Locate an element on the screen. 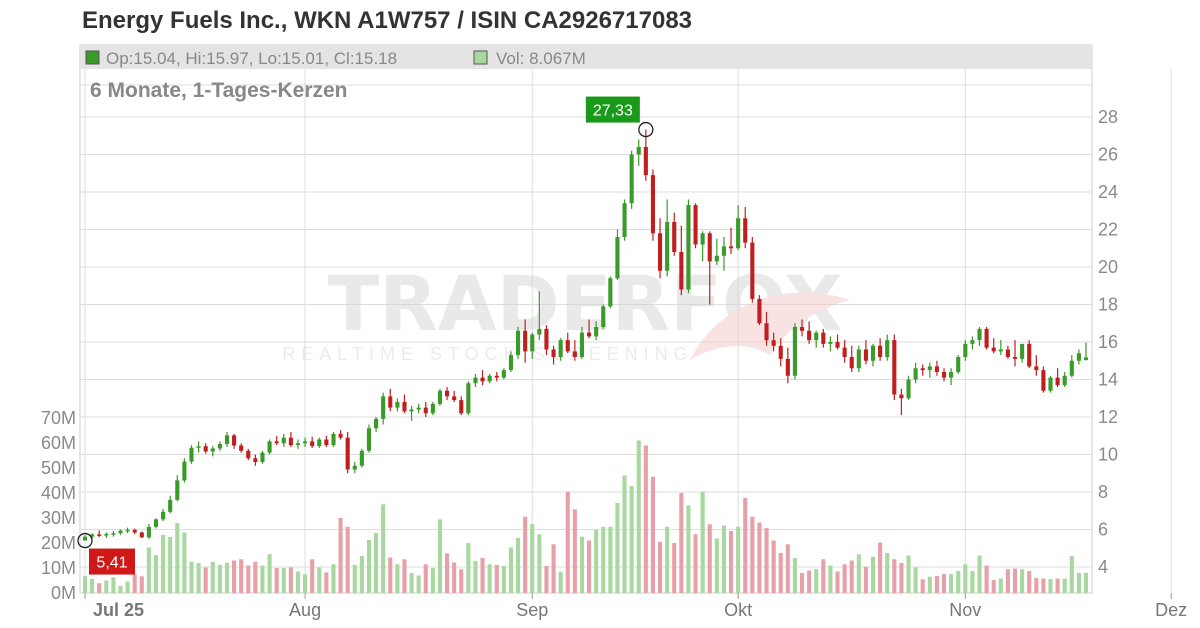 Image resolution: width=1200 pixels, height=628 pixels. volume-readout: Vol: 8.067M is located at coordinates (541, 58).